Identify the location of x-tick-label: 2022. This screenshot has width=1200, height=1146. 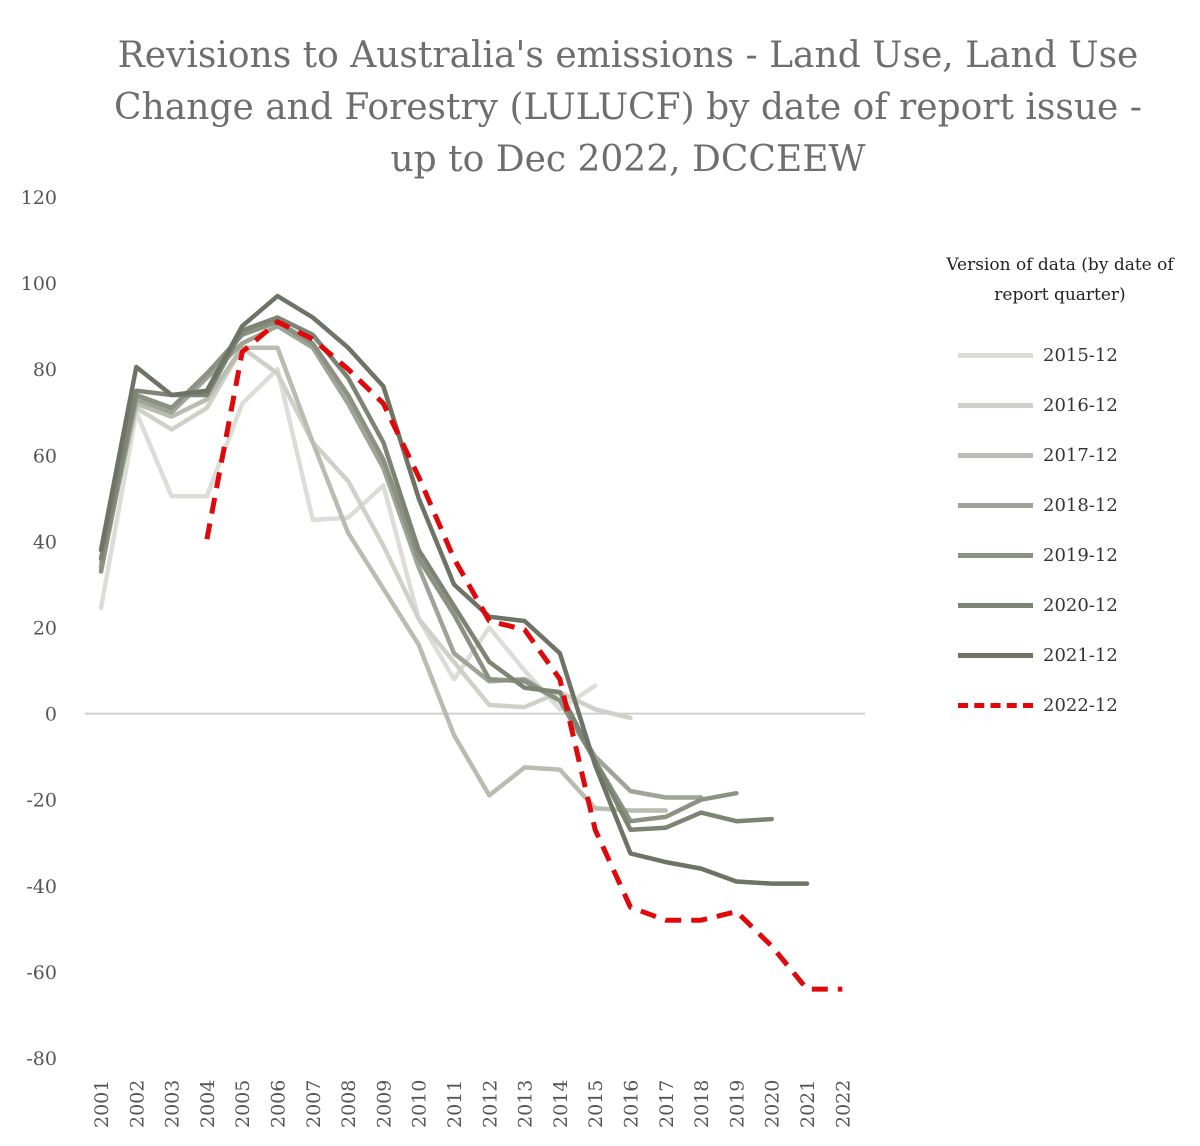
(843, 1104).